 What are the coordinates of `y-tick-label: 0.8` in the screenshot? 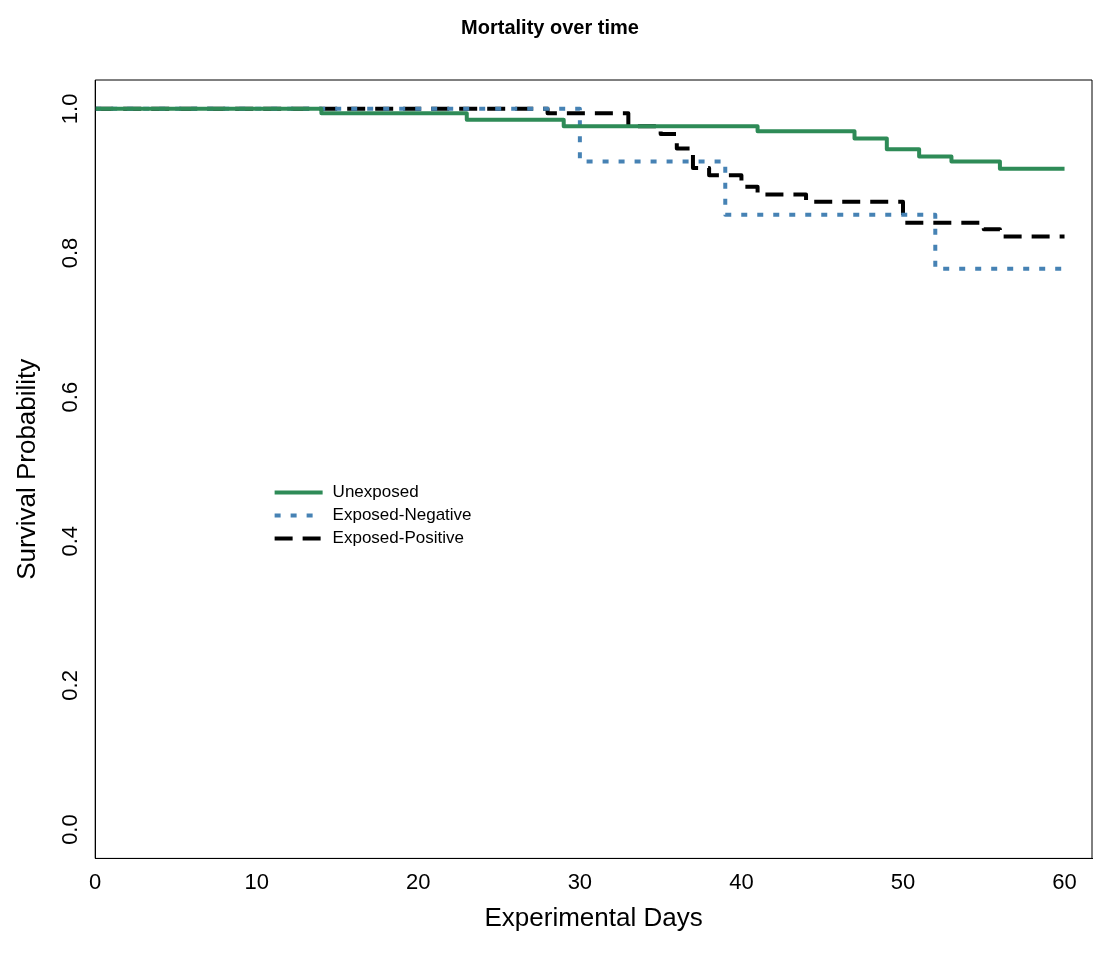 It's located at (70, 253).